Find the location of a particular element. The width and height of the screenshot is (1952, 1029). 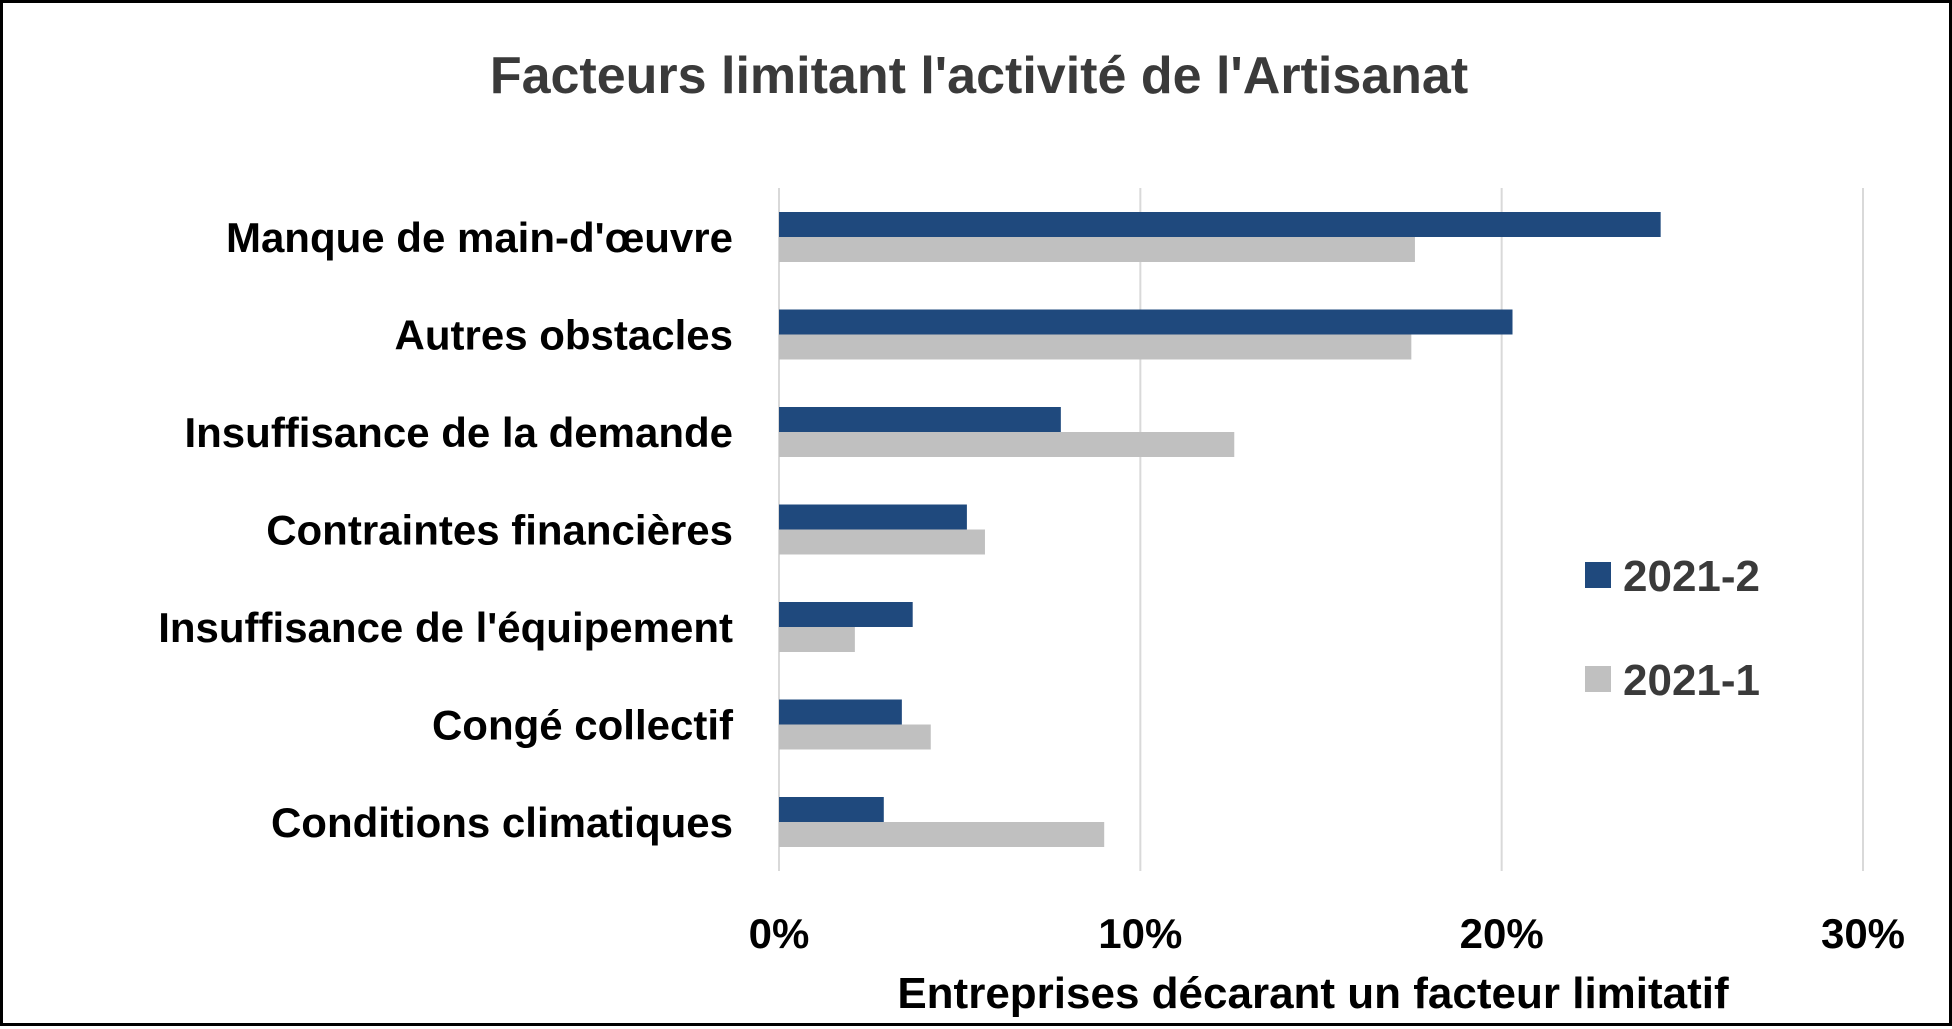

x-tick-label-0: 0% is located at coordinates (779, 933).